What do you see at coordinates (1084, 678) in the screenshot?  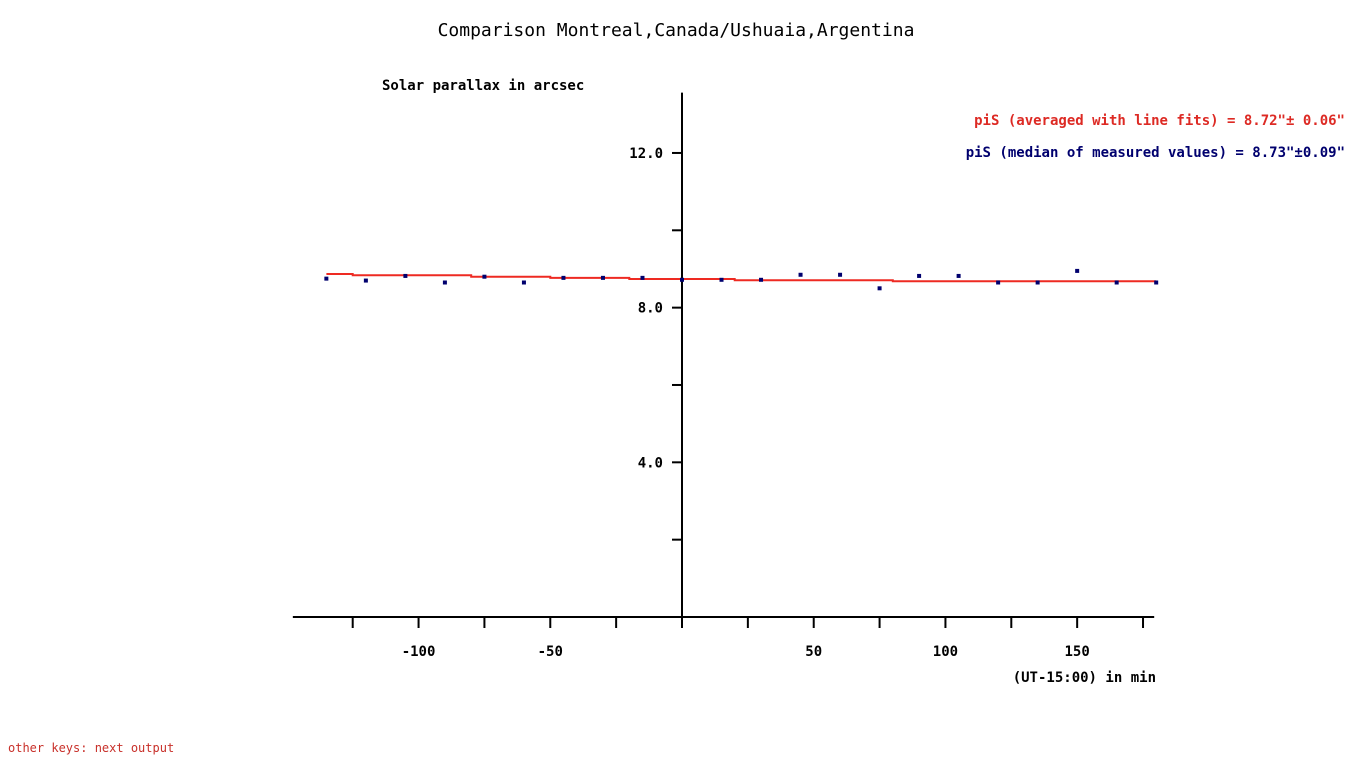 I see `x-axis-label: (UT-15:00) in min` at bounding box center [1084, 678].